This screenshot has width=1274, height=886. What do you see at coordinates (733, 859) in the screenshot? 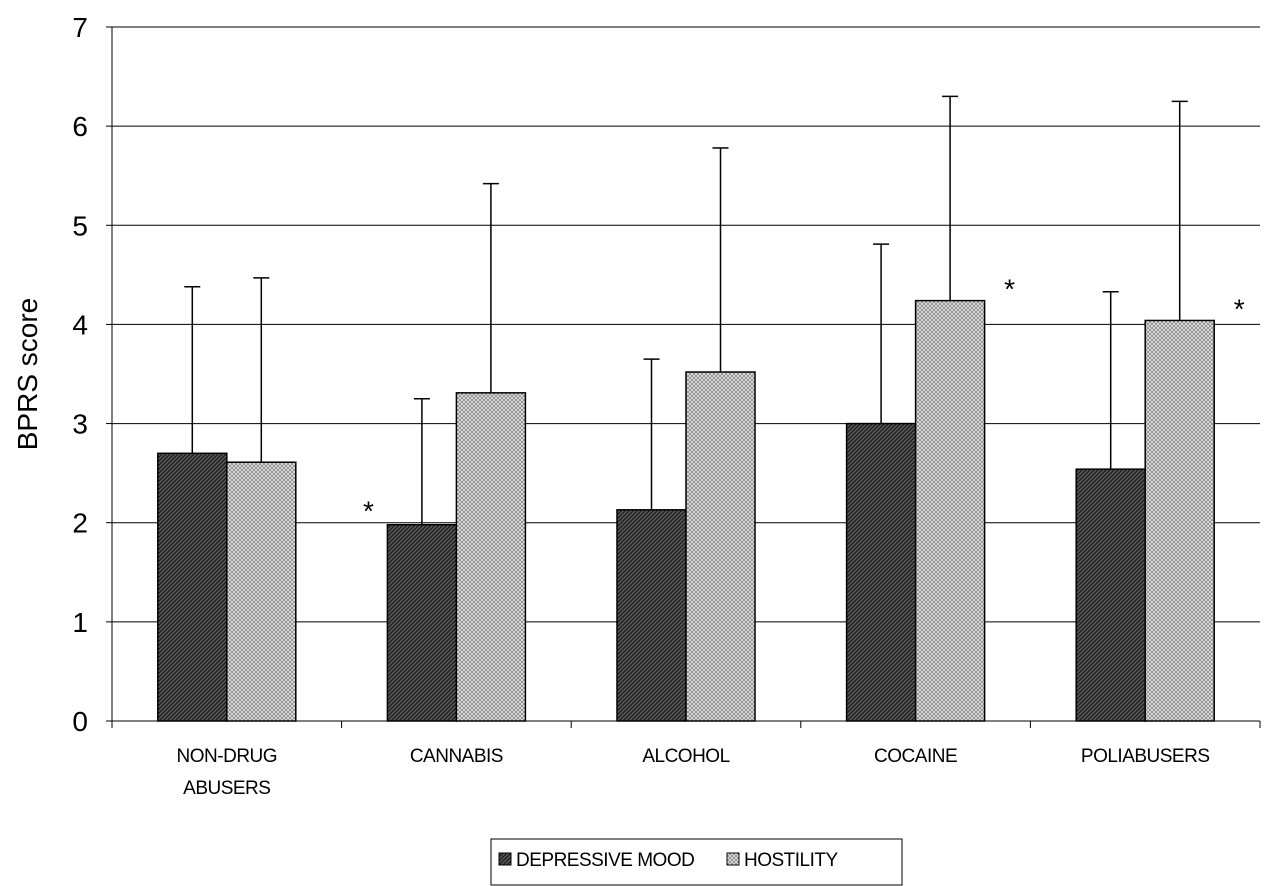
I see `legend-swatch-hostility` at bounding box center [733, 859].